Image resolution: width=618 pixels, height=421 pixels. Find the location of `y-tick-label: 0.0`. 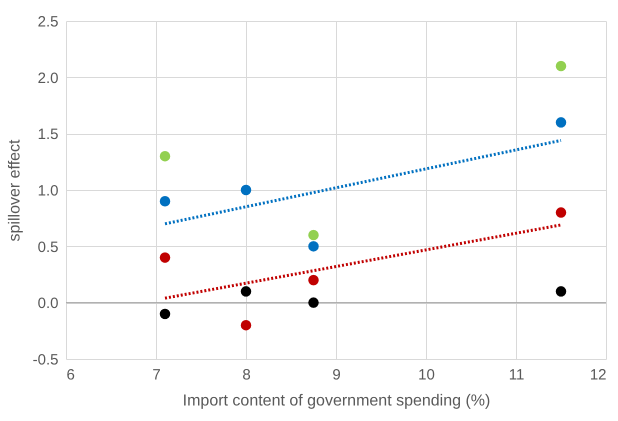

y-tick-label: 0.0 is located at coordinates (48, 303).